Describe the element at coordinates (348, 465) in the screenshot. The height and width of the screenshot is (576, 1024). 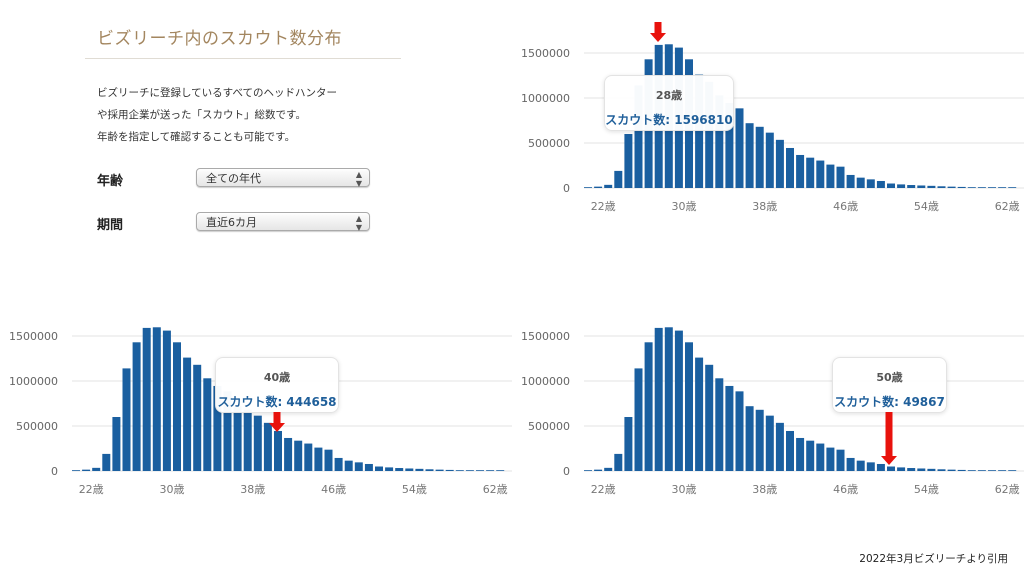
I see `bar-47歳` at that location.